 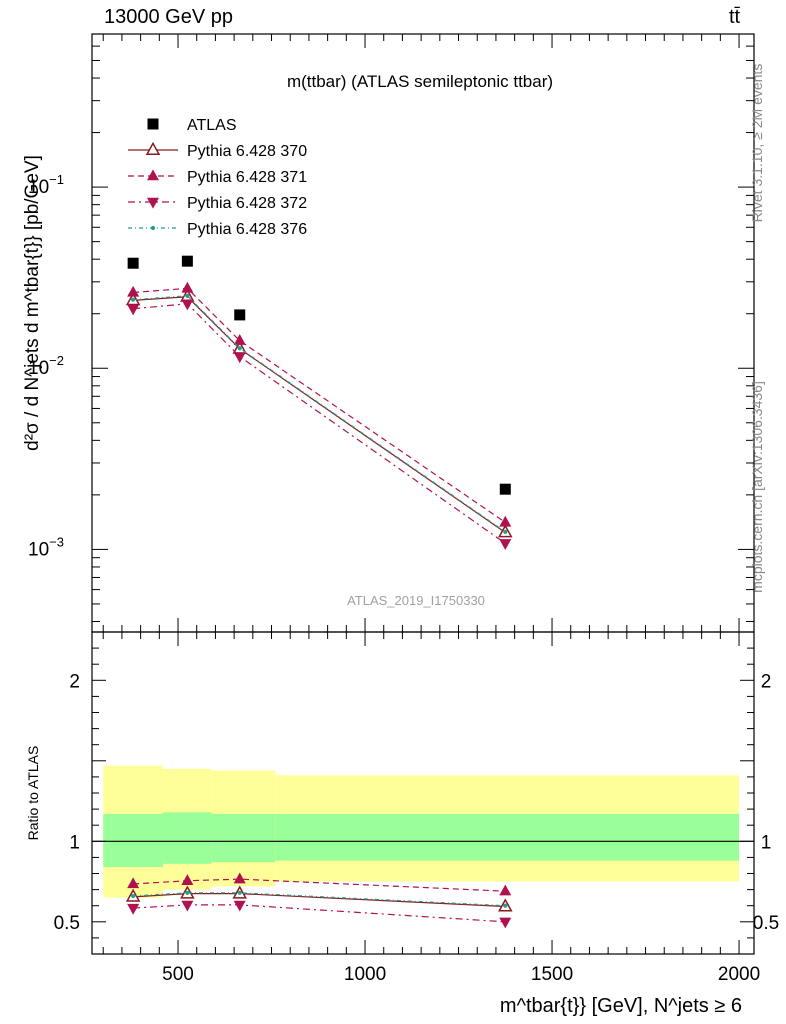 What do you see at coordinates (153, 203) in the screenshot?
I see `legend-marker-p372` at bounding box center [153, 203].